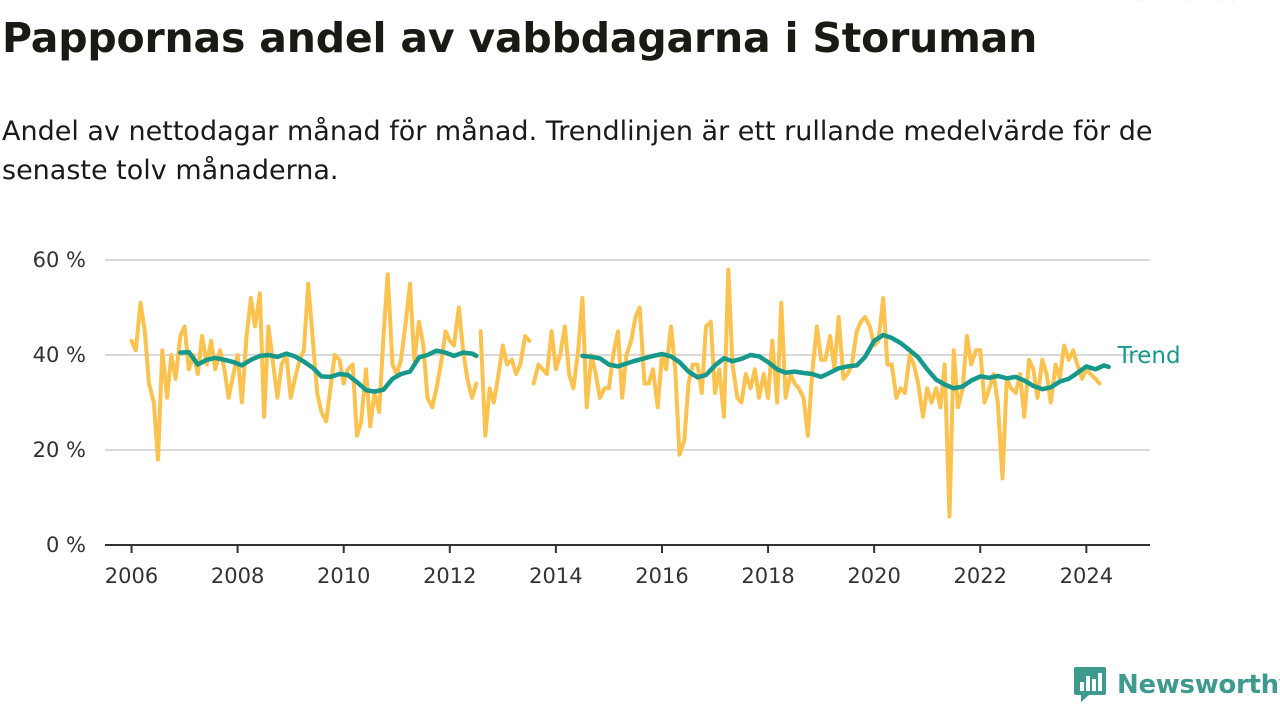 The image size is (1280, 720). Describe the element at coordinates (873, 576) in the screenshot. I see `x-tick-label: 2020` at that location.